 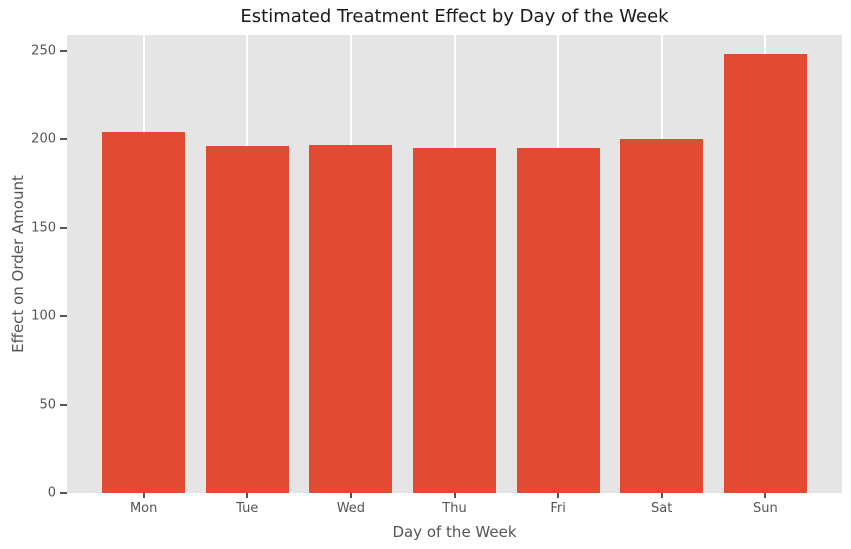 I want to click on x-tick-label-sat: Sat, so click(x=662, y=508).